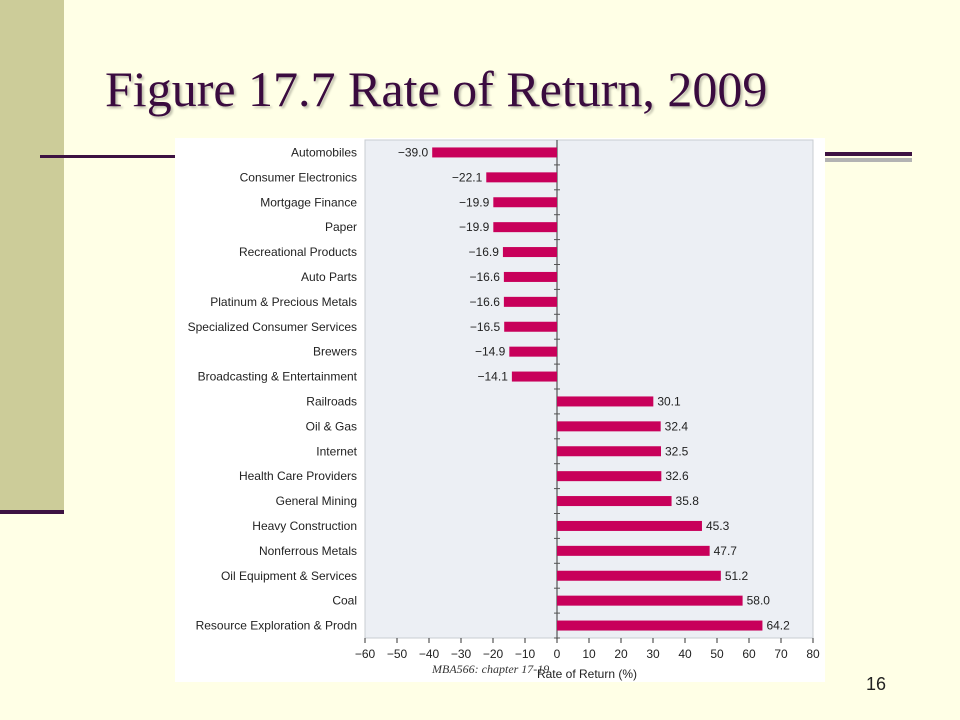  Describe the element at coordinates (589, 654) in the screenshot. I see `x-tick-label: 10` at that location.